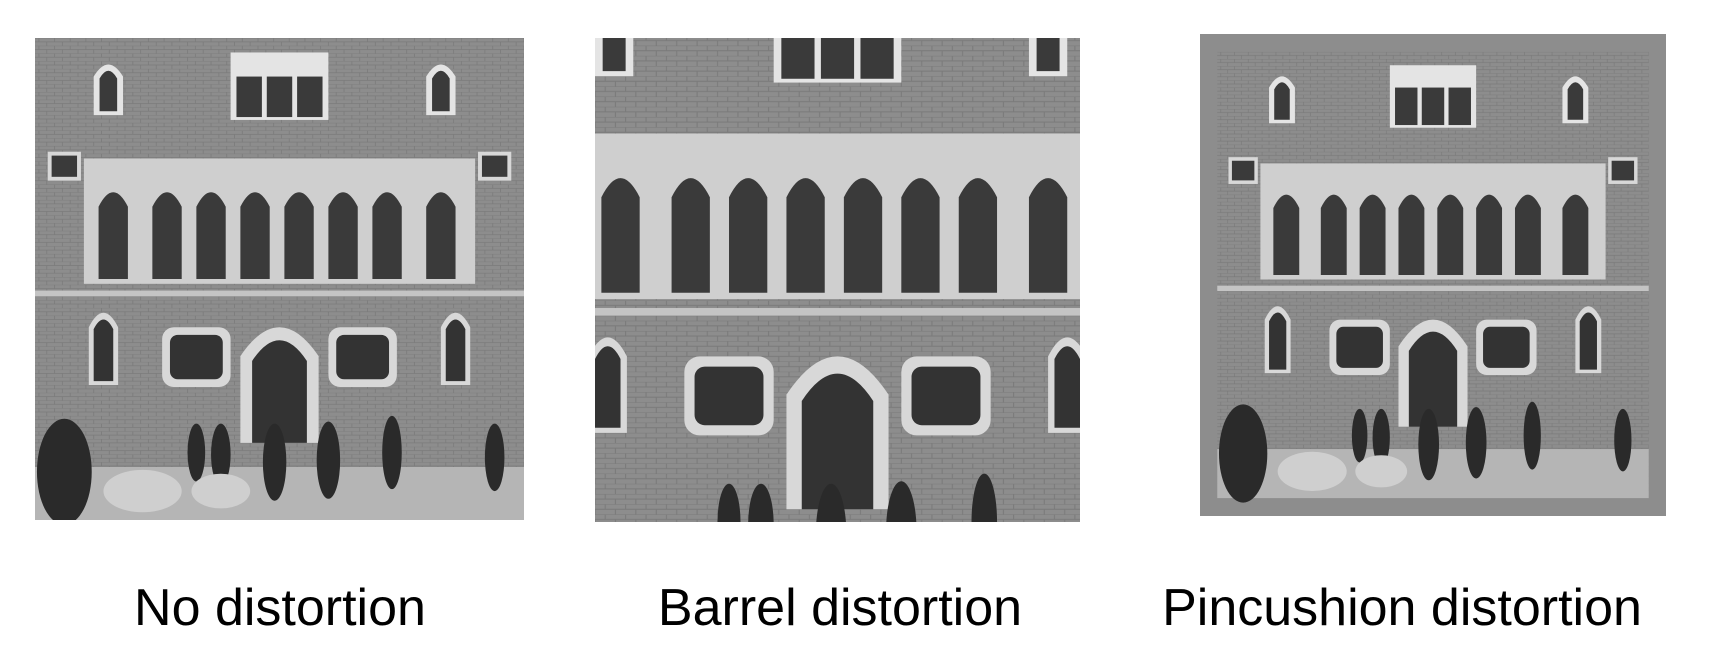 This screenshot has height=650, width=1712. I want to click on caption-pincushion-distortion: Pincushion distortion, so click(1402, 608).